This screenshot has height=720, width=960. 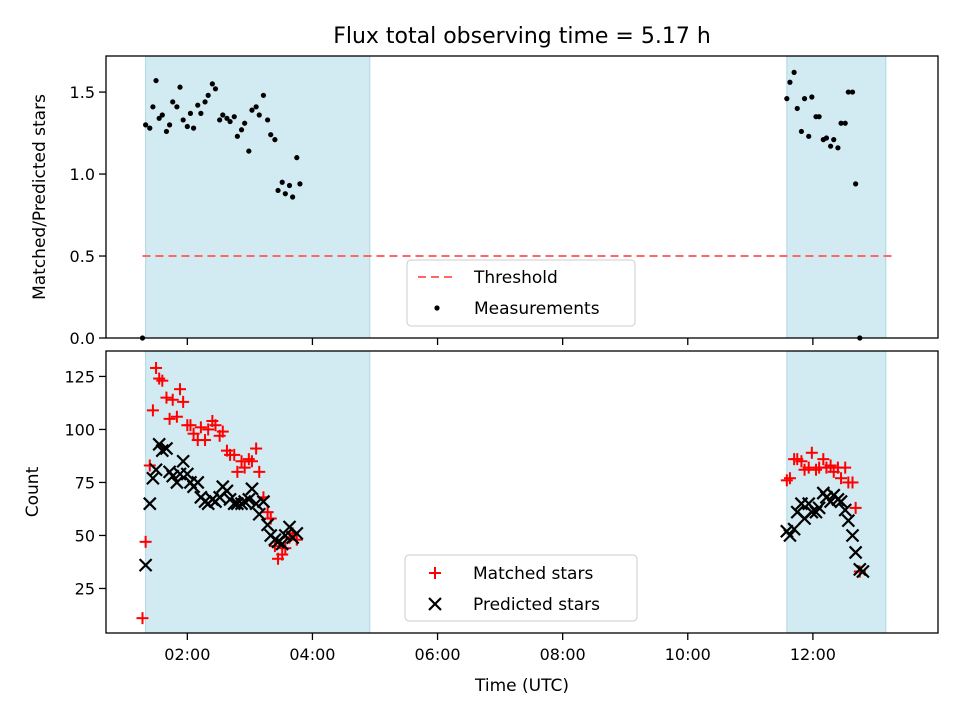 What do you see at coordinates (40, 197) in the screenshot?
I see `ratio-y-axis-label: Matched/Predicted stars` at bounding box center [40, 197].